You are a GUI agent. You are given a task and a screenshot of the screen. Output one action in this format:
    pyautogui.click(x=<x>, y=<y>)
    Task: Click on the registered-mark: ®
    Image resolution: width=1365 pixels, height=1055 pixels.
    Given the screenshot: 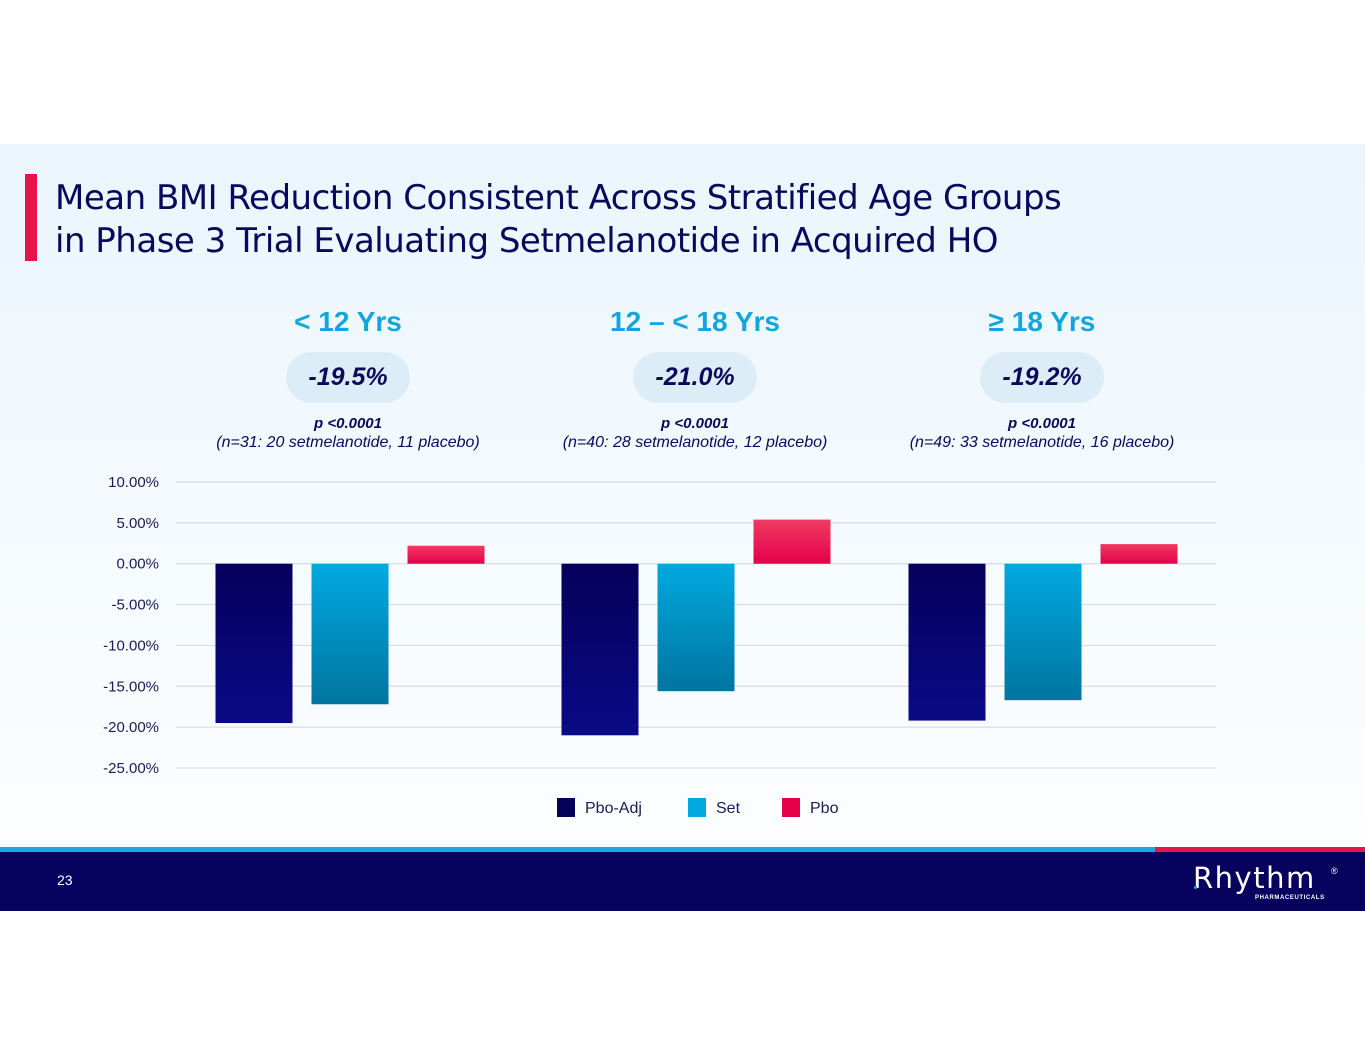 What is the action you would take?
    pyautogui.click(x=1334, y=871)
    